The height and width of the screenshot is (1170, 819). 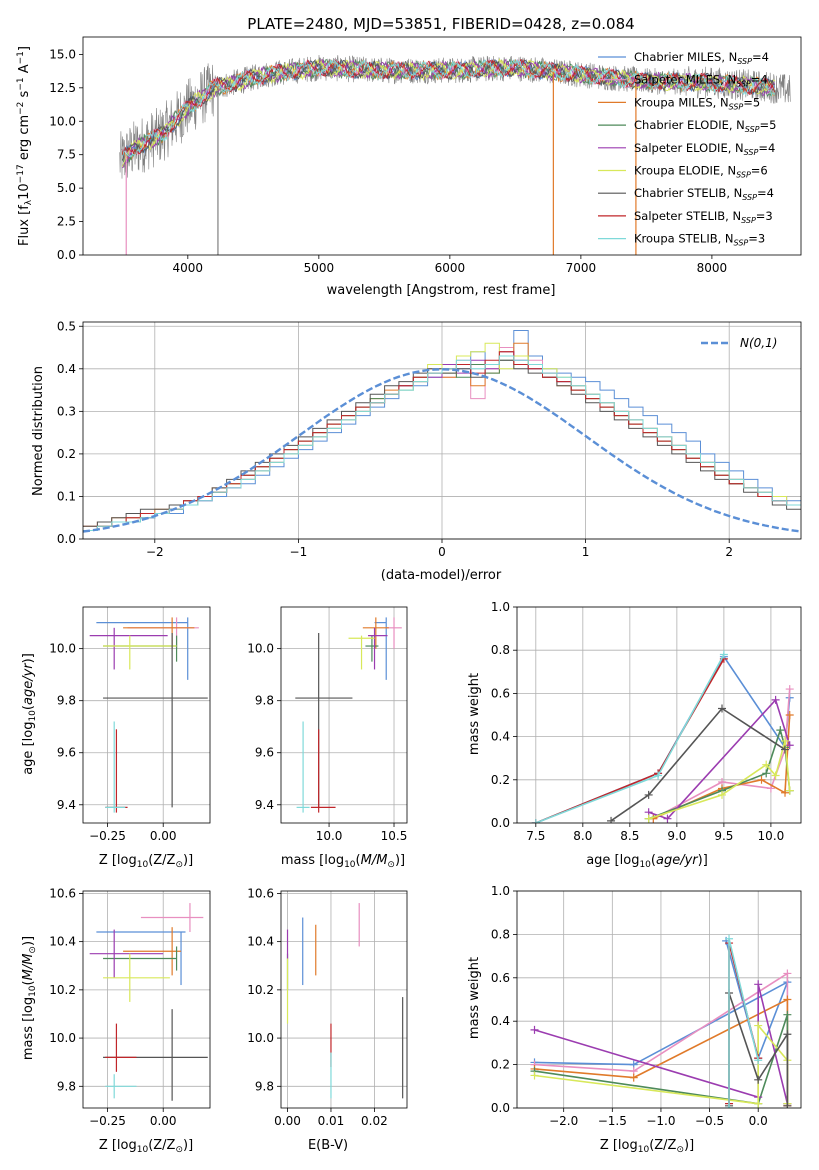 I want to click on wage-ytick-label: 0.0, so click(x=500, y=823).